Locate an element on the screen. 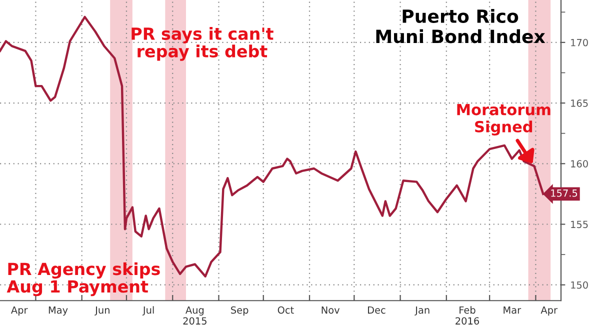 Image resolution: width=600 pixels, height=325 pixels. y-tick-label: 160 is located at coordinates (579, 164).